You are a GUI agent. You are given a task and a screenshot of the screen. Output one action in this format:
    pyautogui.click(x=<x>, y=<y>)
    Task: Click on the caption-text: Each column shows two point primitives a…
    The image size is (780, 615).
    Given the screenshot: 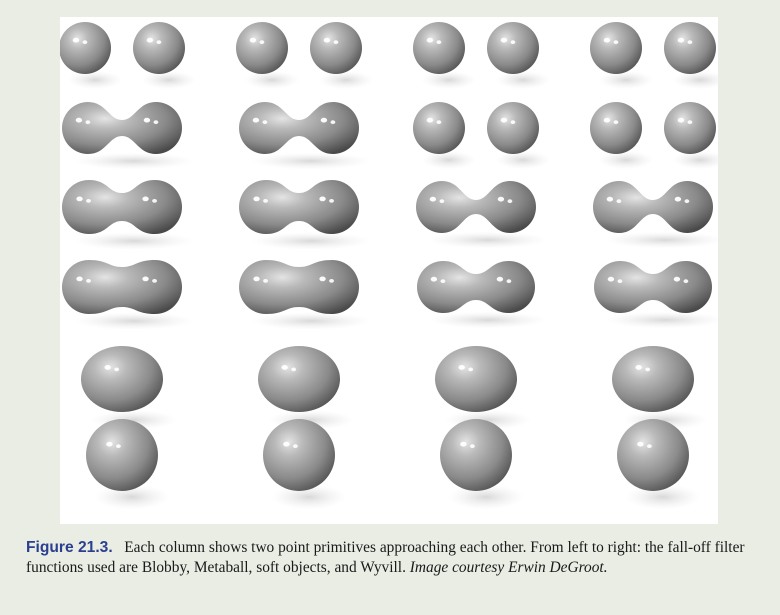 What is the action you would take?
    pyautogui.click(x=385, y=557)
    